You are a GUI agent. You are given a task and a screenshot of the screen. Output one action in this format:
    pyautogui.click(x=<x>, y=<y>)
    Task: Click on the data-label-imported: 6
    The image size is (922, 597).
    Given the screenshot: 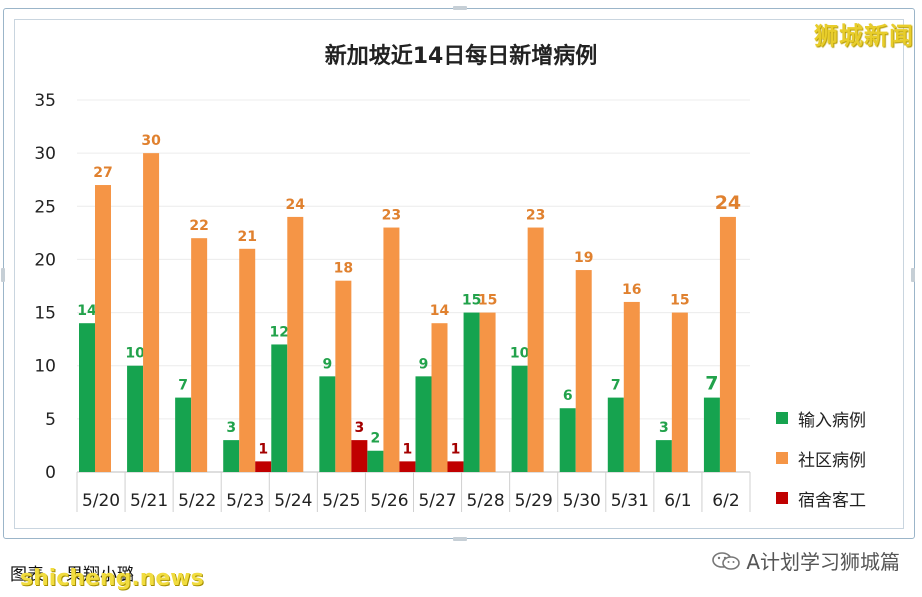 What is the action you would take?
    pyautogui.click(x=568, y=396)
    